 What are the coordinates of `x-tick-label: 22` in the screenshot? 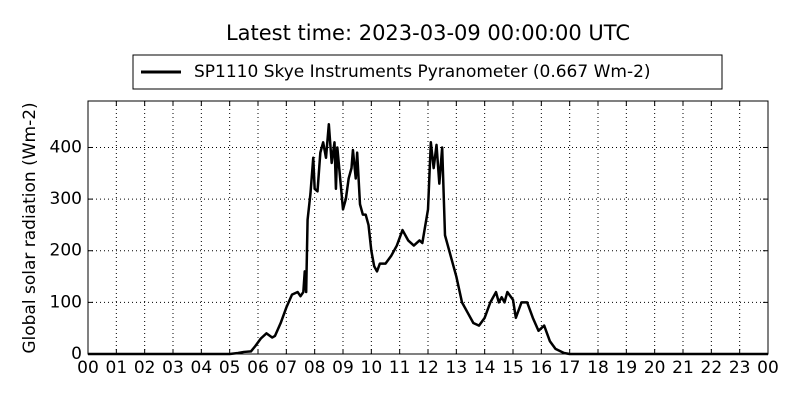 It's located at (712, 368).